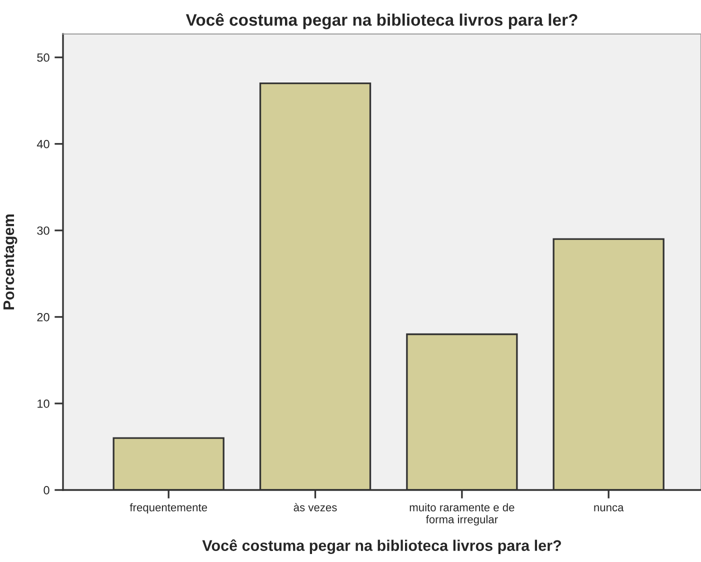 The width and height of the screenshot is (701, 562). Describe the element at coordinates (609, 508) in the screenshot. I see `x-tick-label: nunca` at that location.